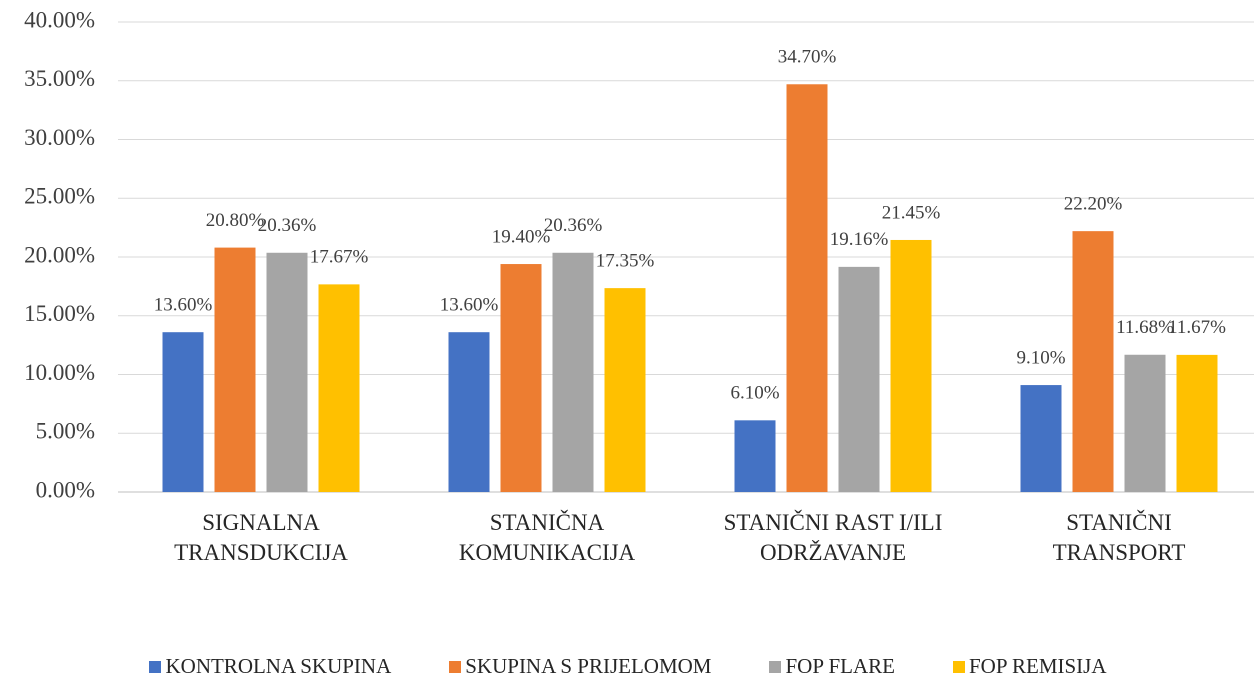  Describe the element at coordinates (840, 666) in the screenshot. I see `legend-label: FOP FLARE` at that location.